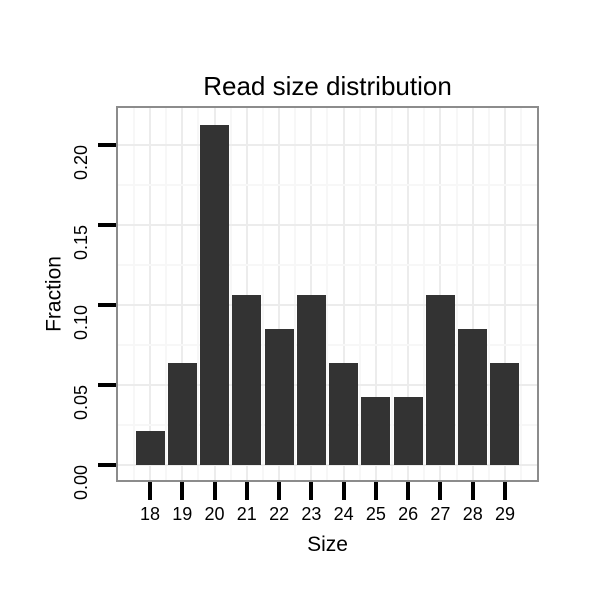 The width and height of the screenshot is (600, 600). What do you see at coordinates (246, 514) in the screenshot?
I see `x-tick-label: 21` at bounding box center [246, 514].